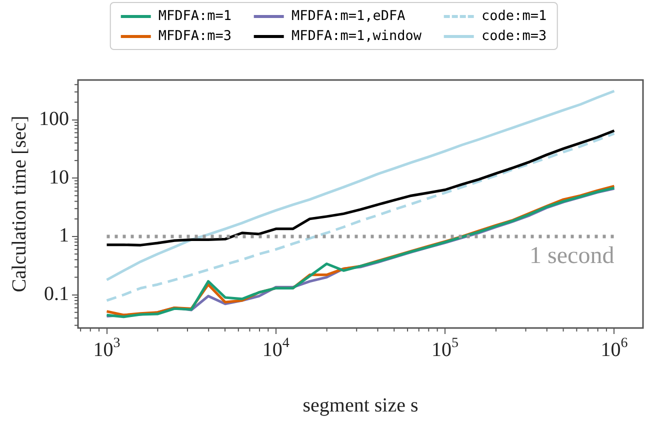 The image size is (649, 422). Describe the element at coordinates (195, 36) in the screenshot. I see `legend-label: MFDFA:m=3` at that location.